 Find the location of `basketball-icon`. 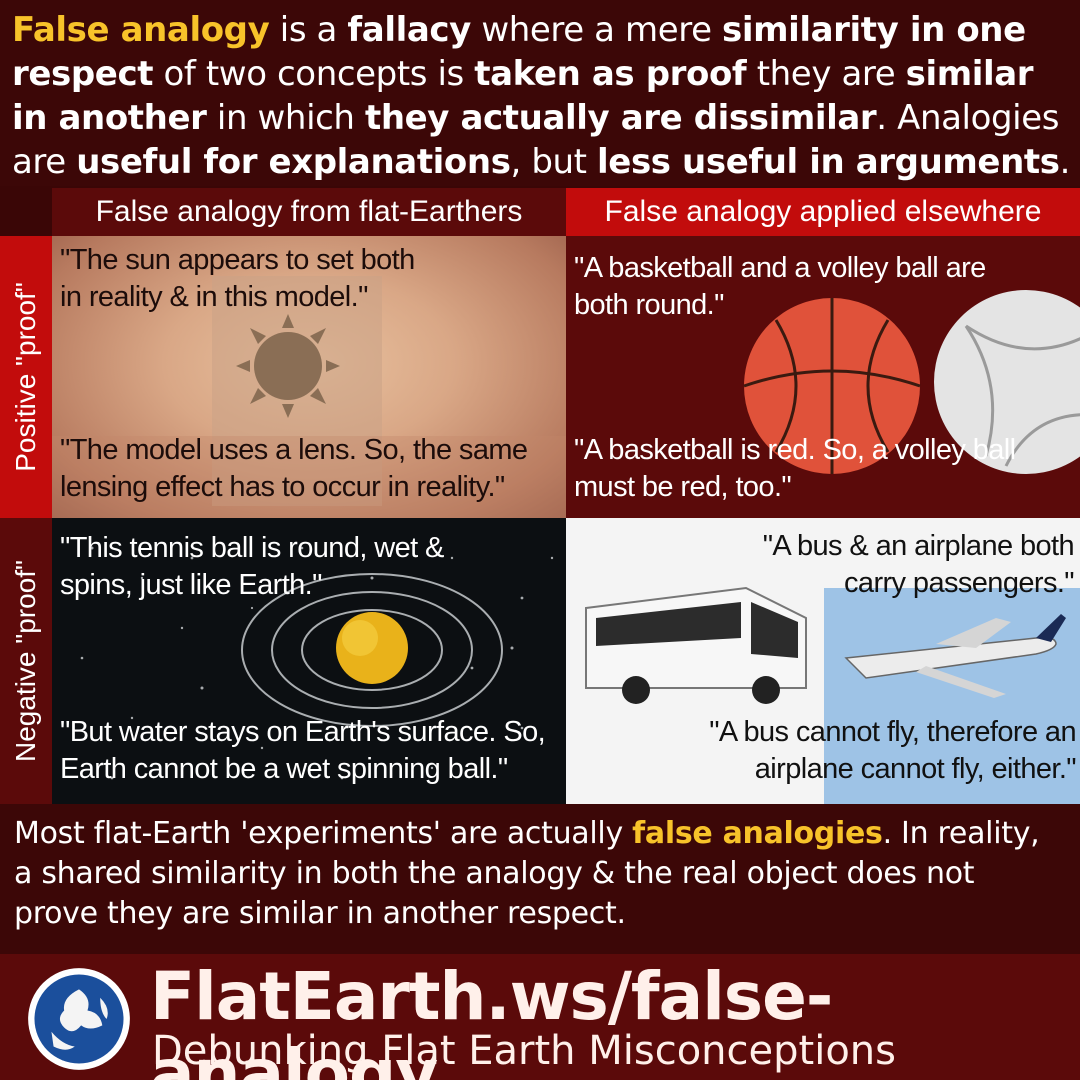

basketball-icon is located at coordinates (832, 386).